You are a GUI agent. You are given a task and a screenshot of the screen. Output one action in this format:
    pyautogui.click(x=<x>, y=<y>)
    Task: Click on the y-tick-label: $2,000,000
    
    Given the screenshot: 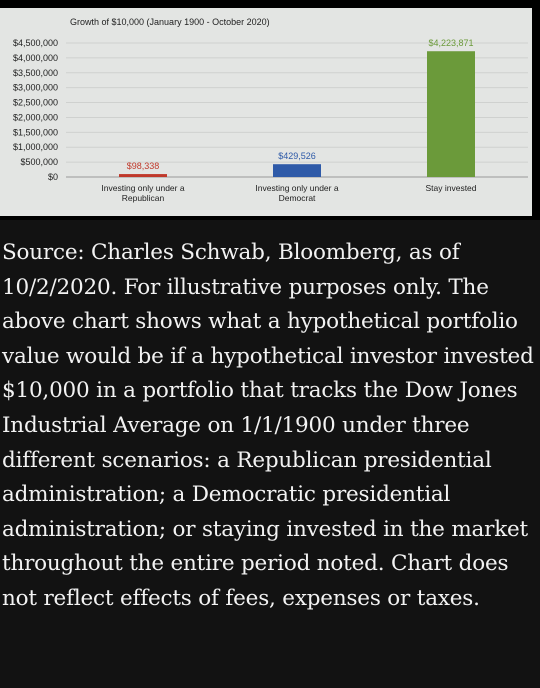 What is the action you would take?
    pyautogui.click(x=35, y=117)
    